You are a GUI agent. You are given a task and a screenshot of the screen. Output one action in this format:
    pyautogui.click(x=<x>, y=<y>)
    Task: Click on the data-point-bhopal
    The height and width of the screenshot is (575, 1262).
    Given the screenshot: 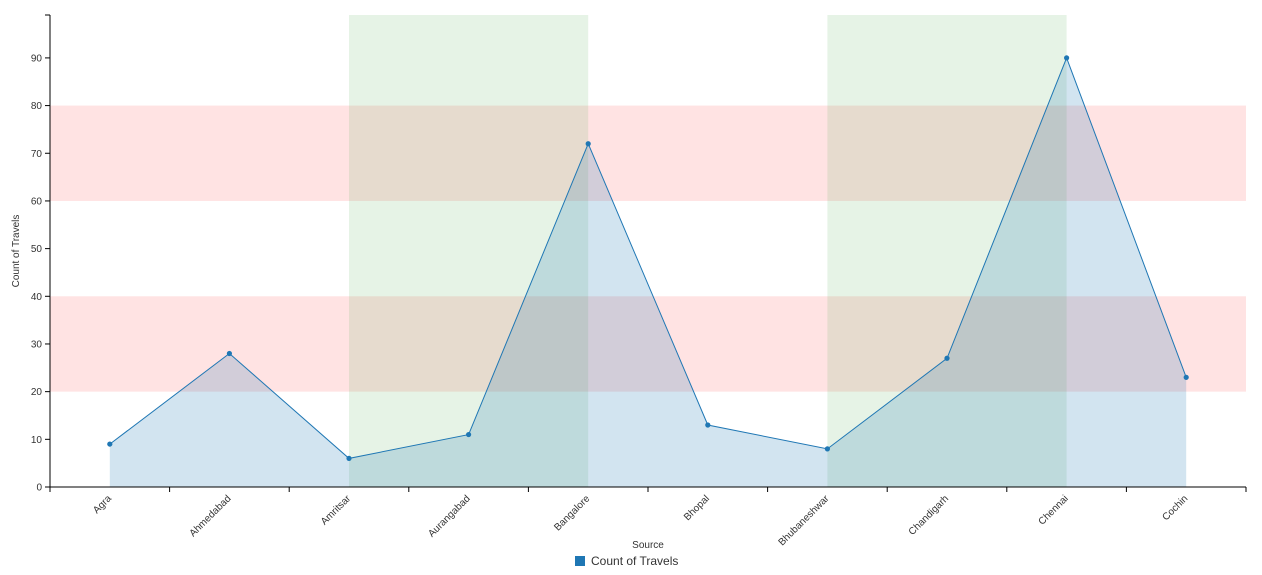 What is the action you would take?
    pyautogui.click(x=708, y=425)
    